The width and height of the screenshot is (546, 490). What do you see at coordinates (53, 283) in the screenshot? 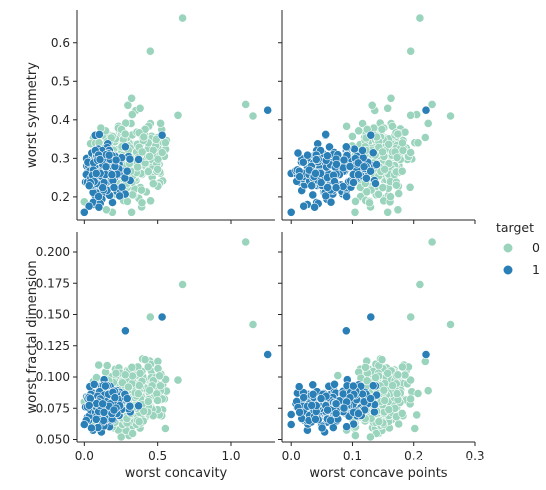
I see `y-tick-label: 0.175` at bounding box center [53, 283].